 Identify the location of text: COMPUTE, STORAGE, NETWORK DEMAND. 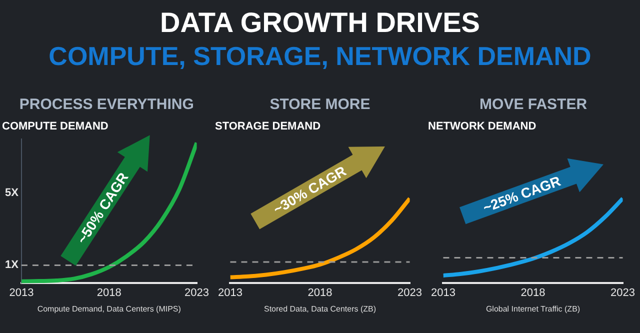
(320, 56).